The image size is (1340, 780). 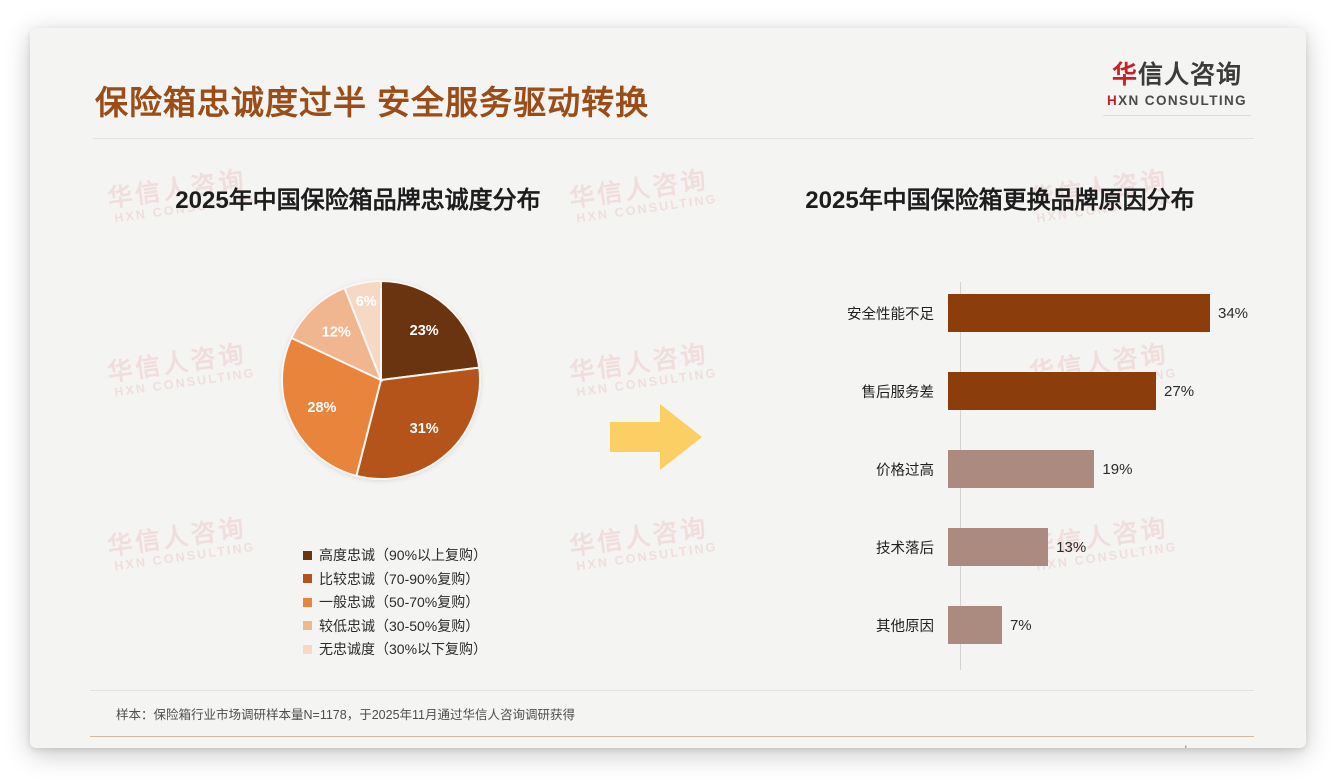 I want to click on pie-slice-label: 23%, so click(x=424, y=331).